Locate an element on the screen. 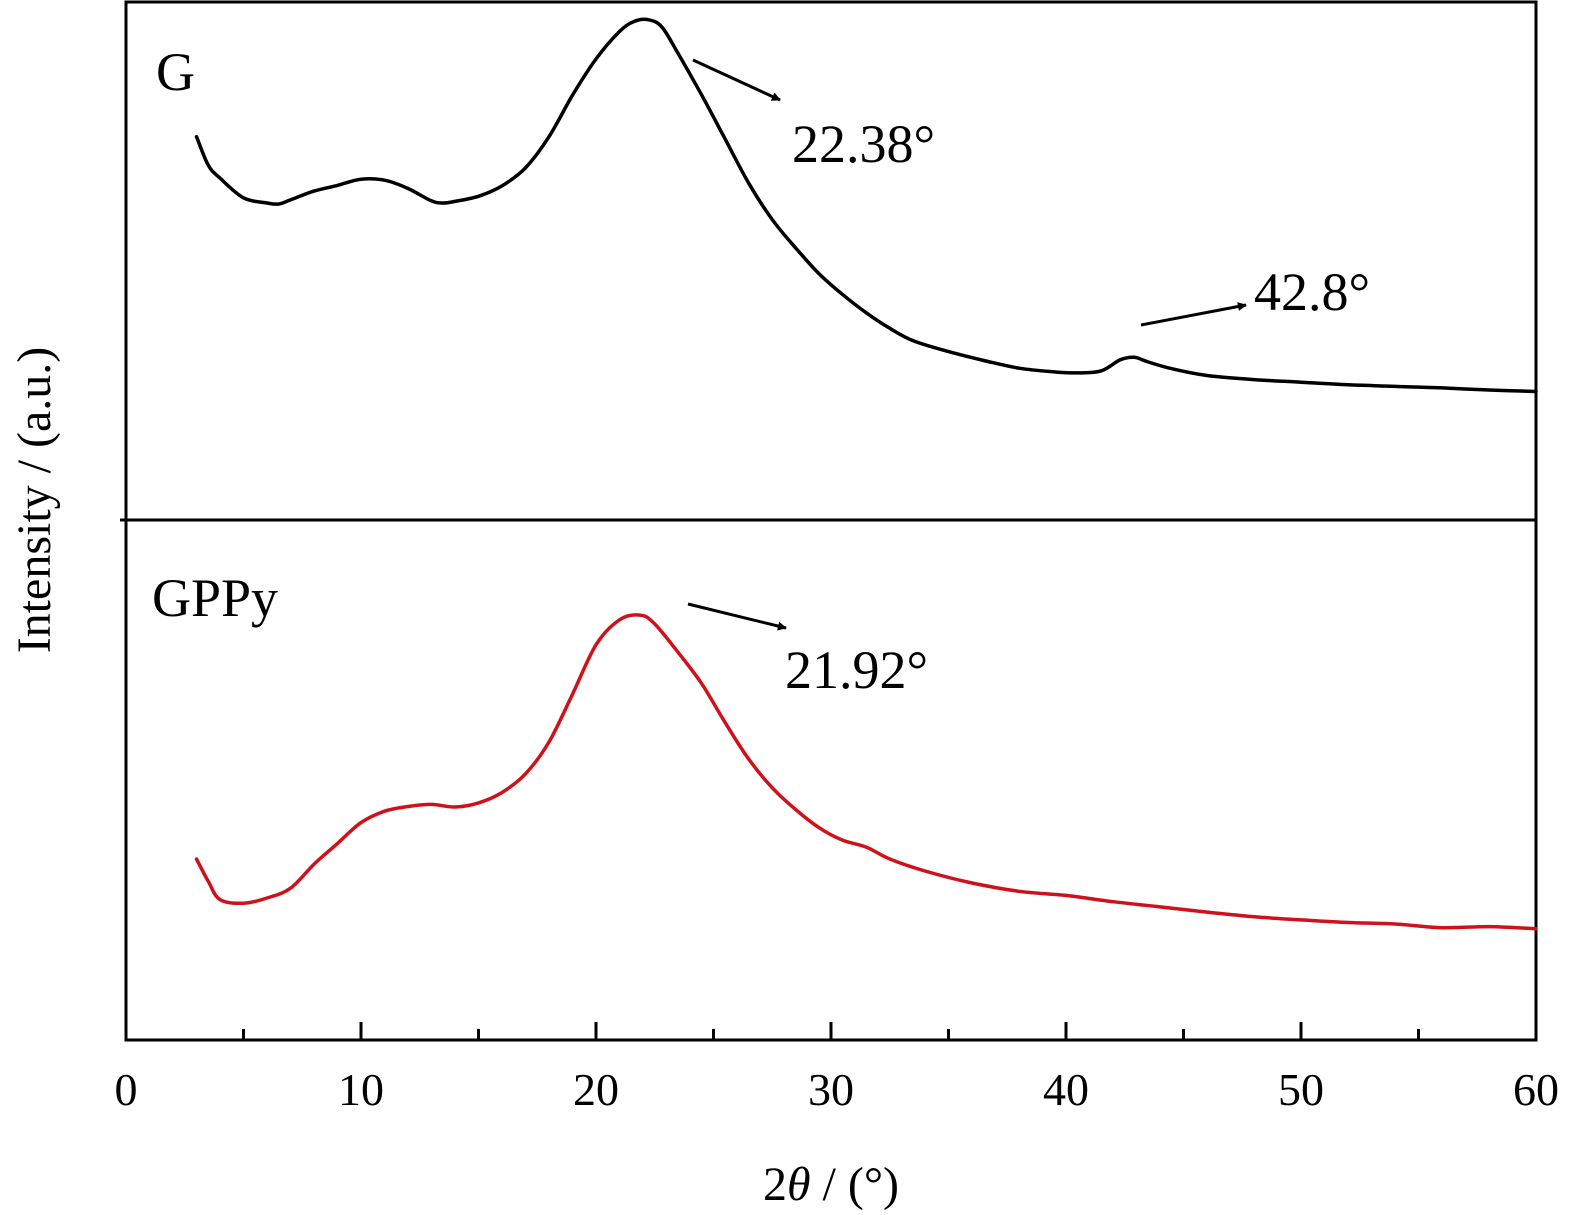 The image size is (1570, 1215). annotation-label-21-92: 21.92° is located at coordinates (856, 670).